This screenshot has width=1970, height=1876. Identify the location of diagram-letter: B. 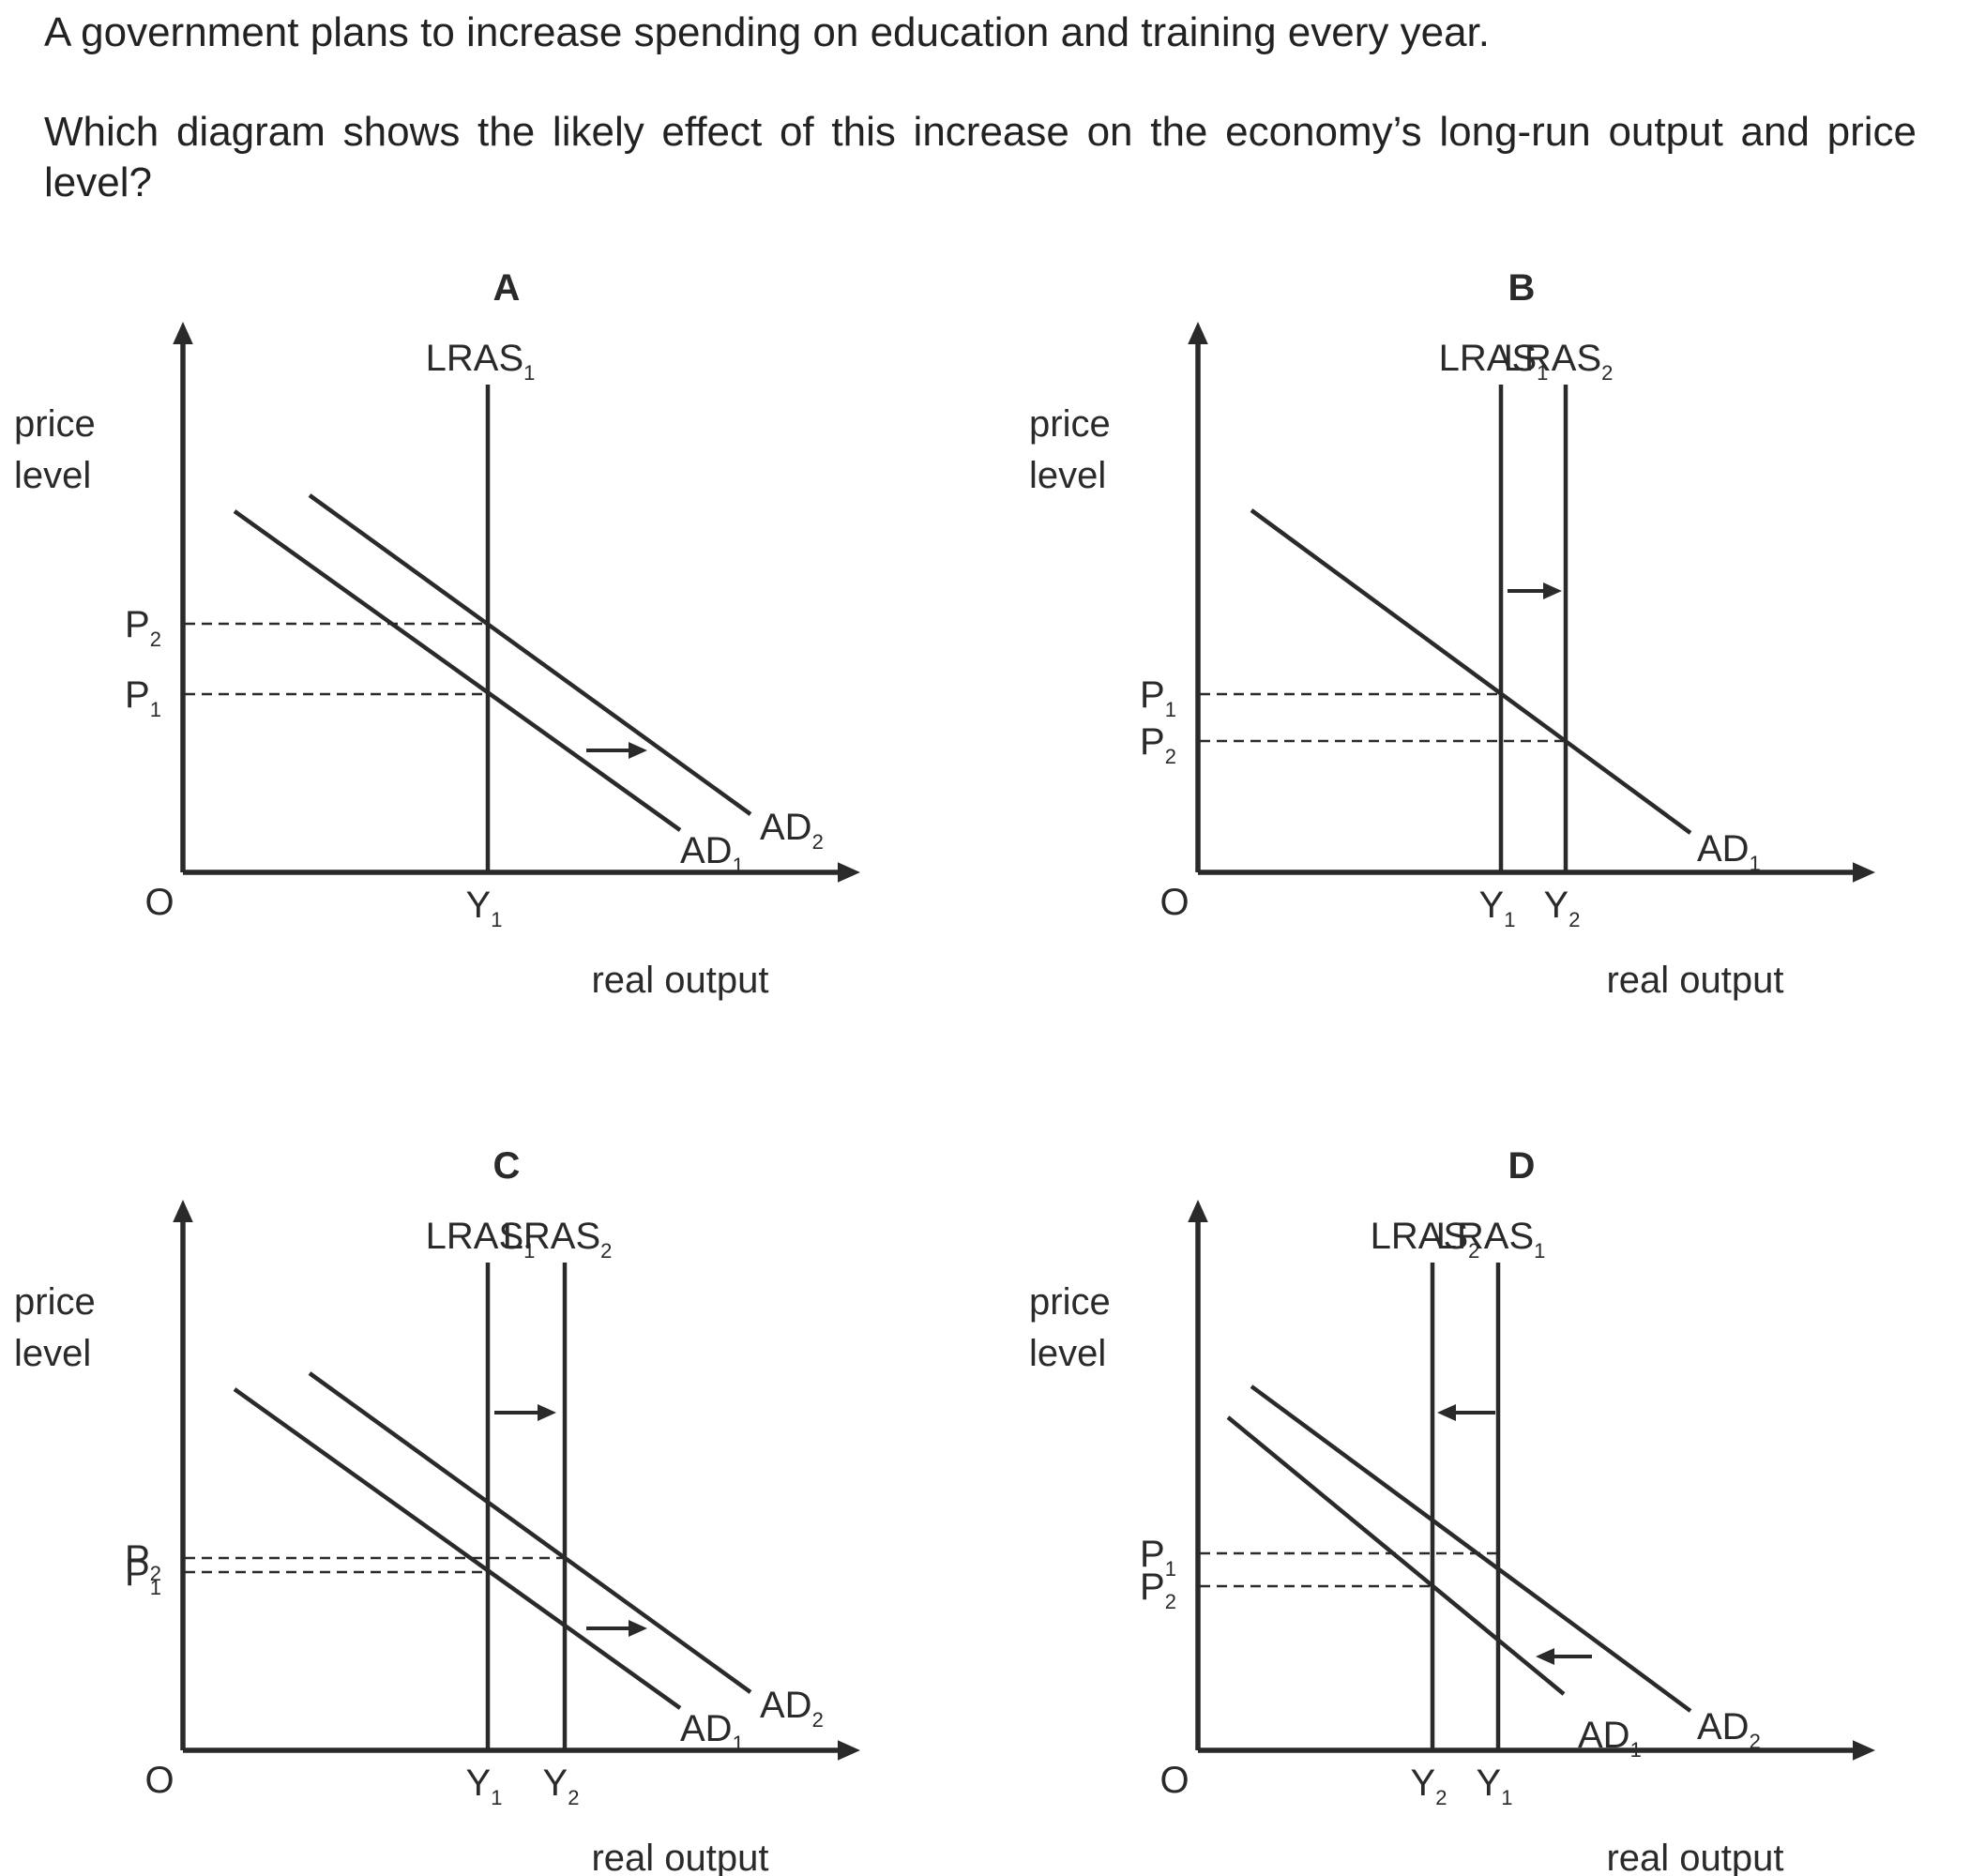
(1522, 288).